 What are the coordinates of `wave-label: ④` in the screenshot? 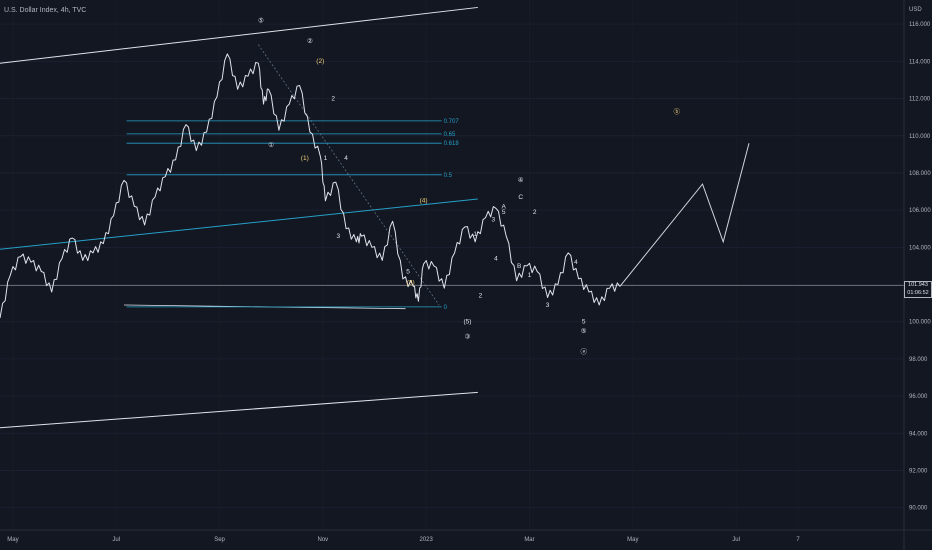 It's located at (521, 180).